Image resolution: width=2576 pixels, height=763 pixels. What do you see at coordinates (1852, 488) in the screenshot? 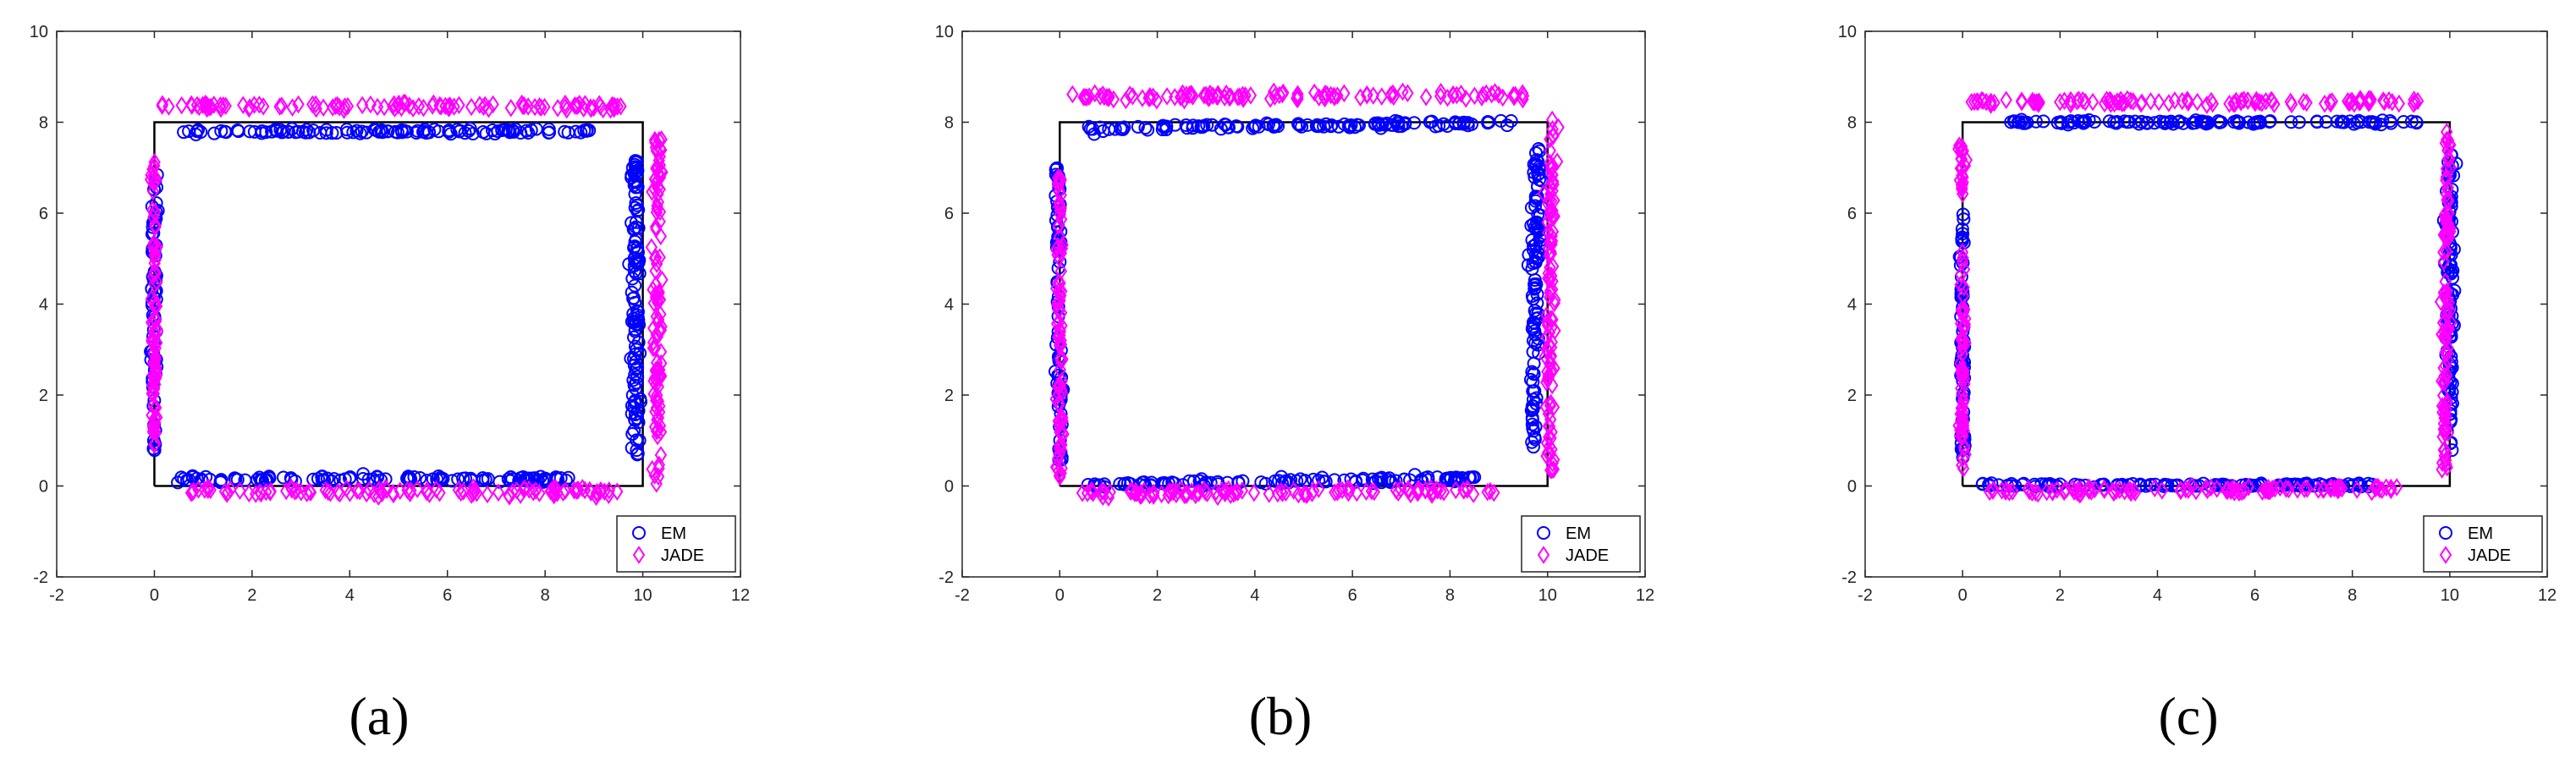
I see `y-tick-label: 0` at bounding box center [1852, 488].